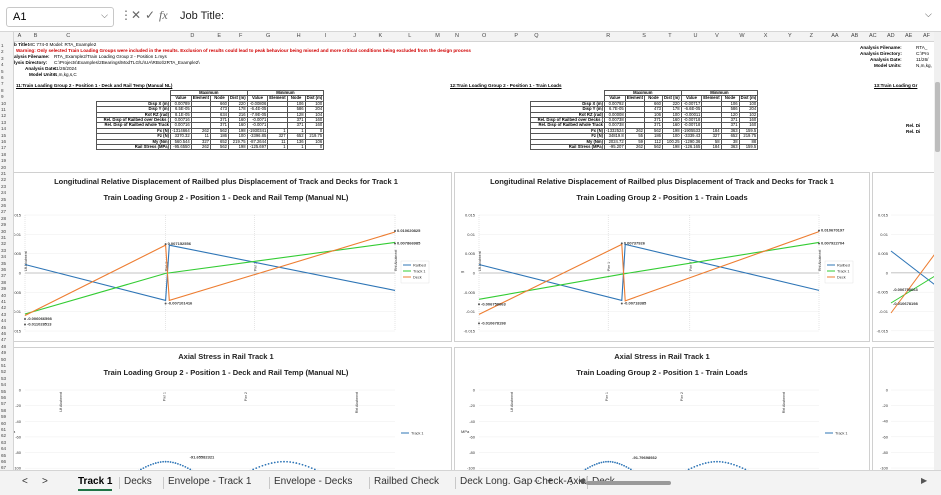 The height and width of the screenshot is (495, 941). What do you see at coordinates (4, 218) in the screenshot?
I see `row-header: 28` at bounding box center [4, 218].